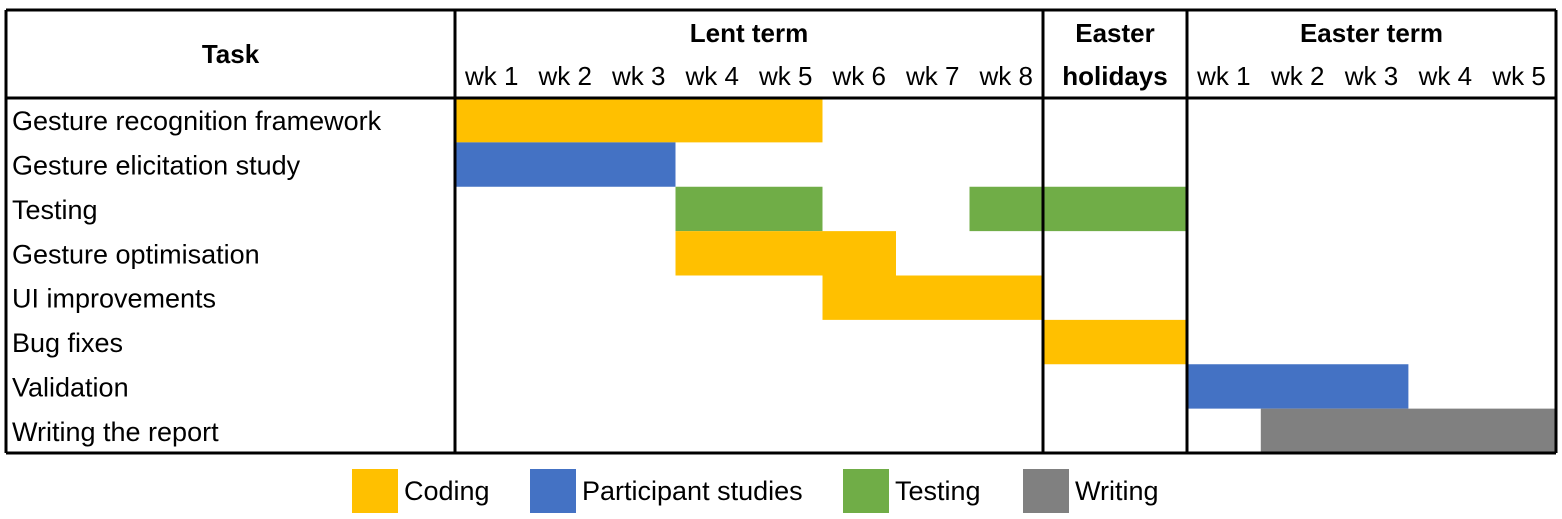 This screenshot has width=1562, height=519. Describe the element at coordinates (1223, 76) in the screenshot. I see `week-label-easter-term-1: wk 1` at that location.